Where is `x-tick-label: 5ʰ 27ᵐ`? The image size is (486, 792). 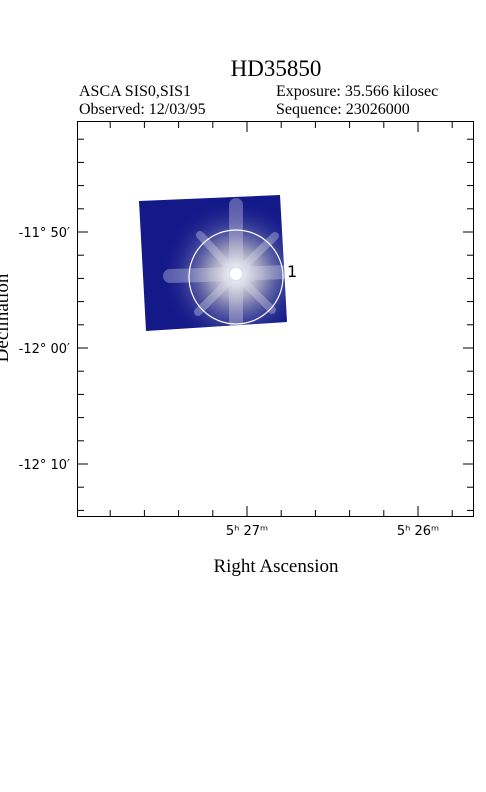 x-tick-label: 5ʰ 27ᵐ is located at coordinates (247, 531).